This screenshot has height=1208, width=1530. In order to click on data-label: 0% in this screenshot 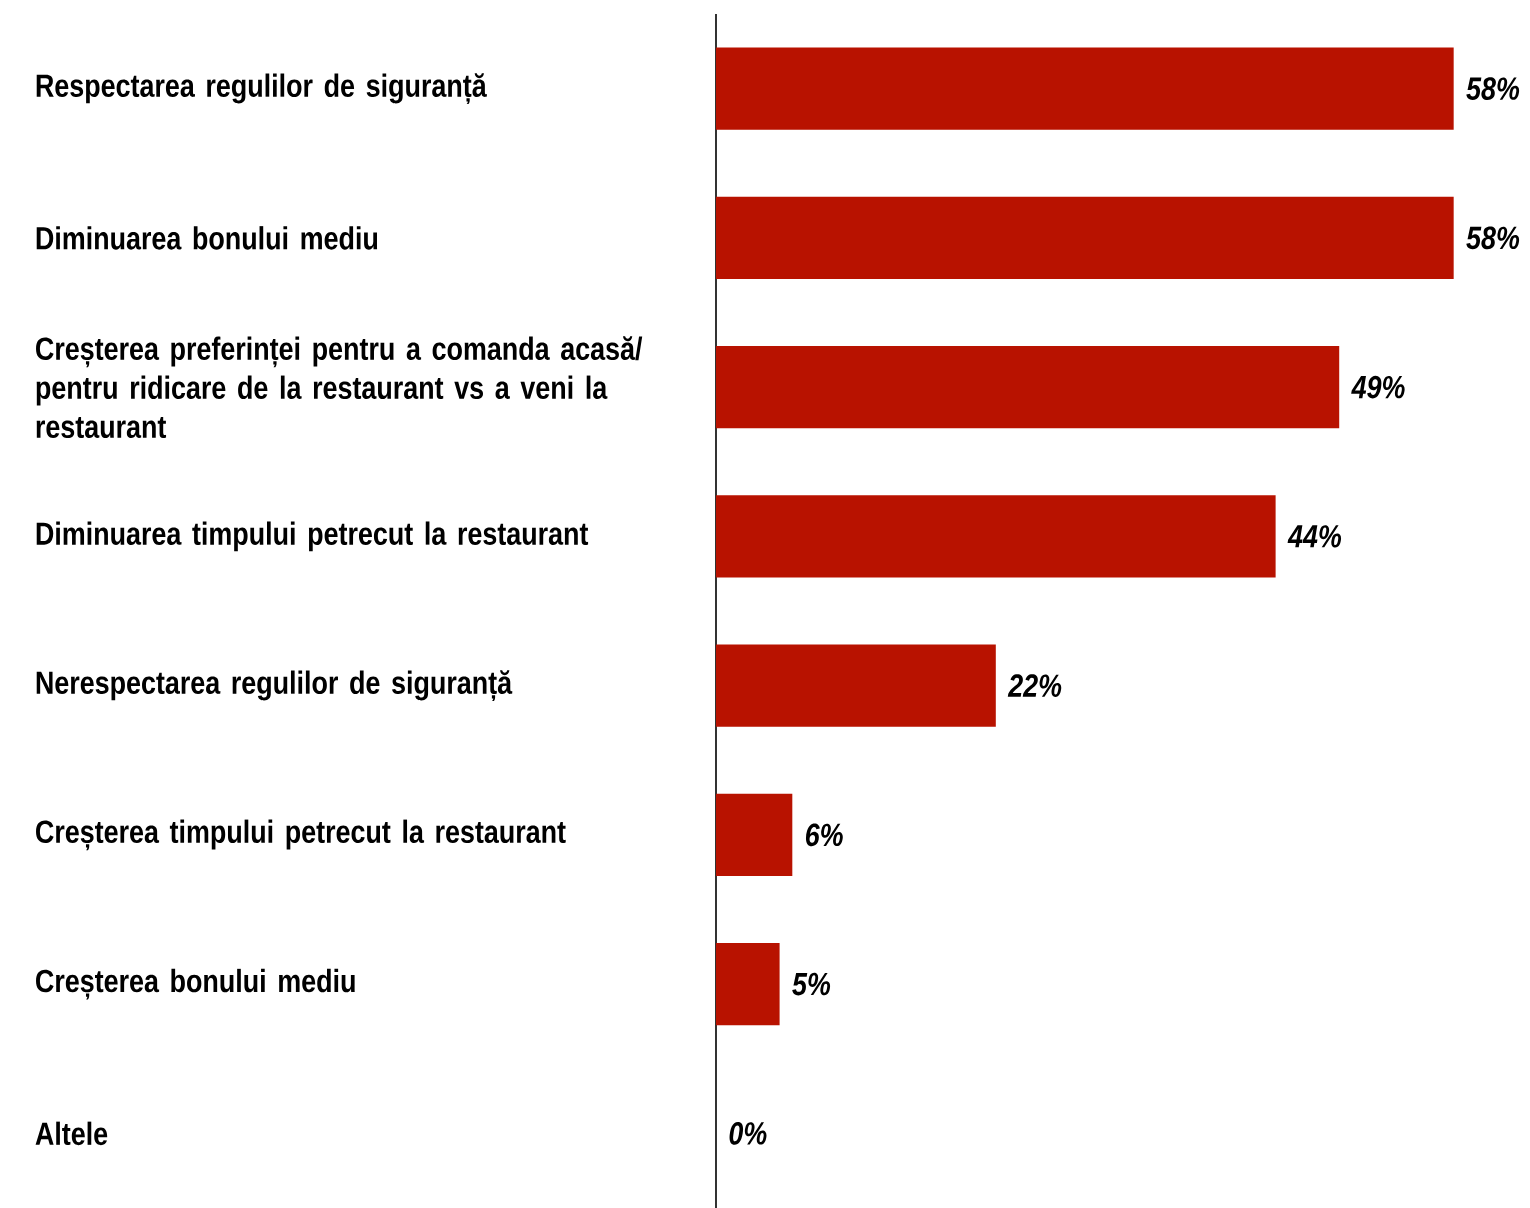, I will do `click(748, 1133)`.